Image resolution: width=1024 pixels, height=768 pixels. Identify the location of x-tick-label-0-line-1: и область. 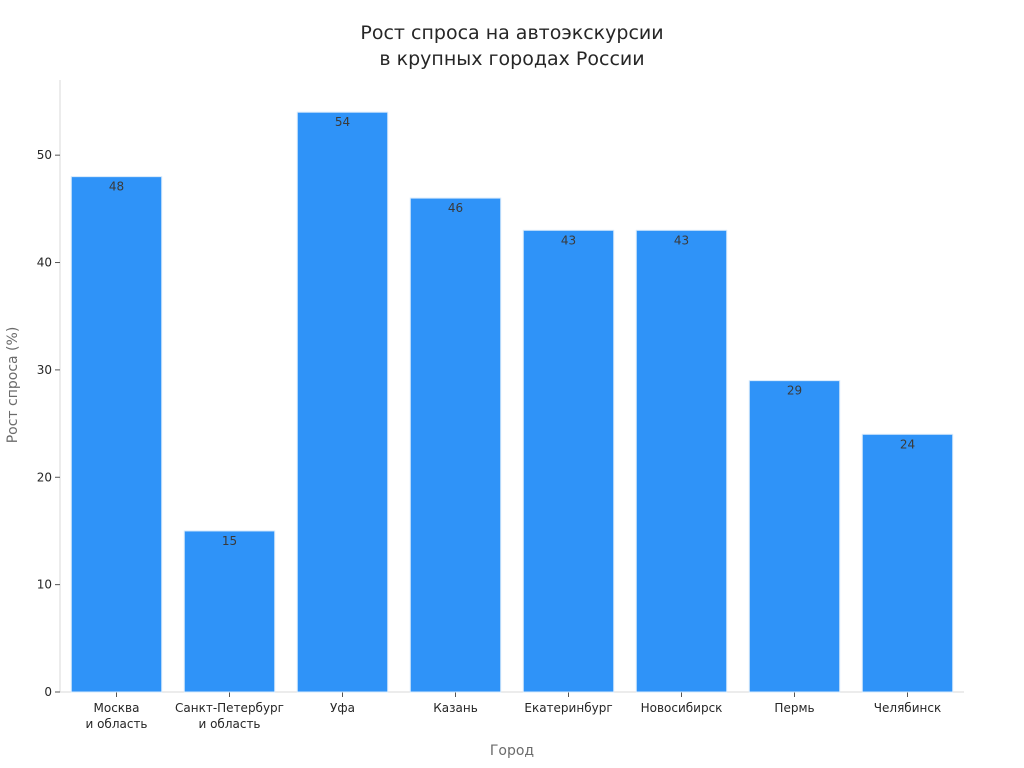
(116, 724).